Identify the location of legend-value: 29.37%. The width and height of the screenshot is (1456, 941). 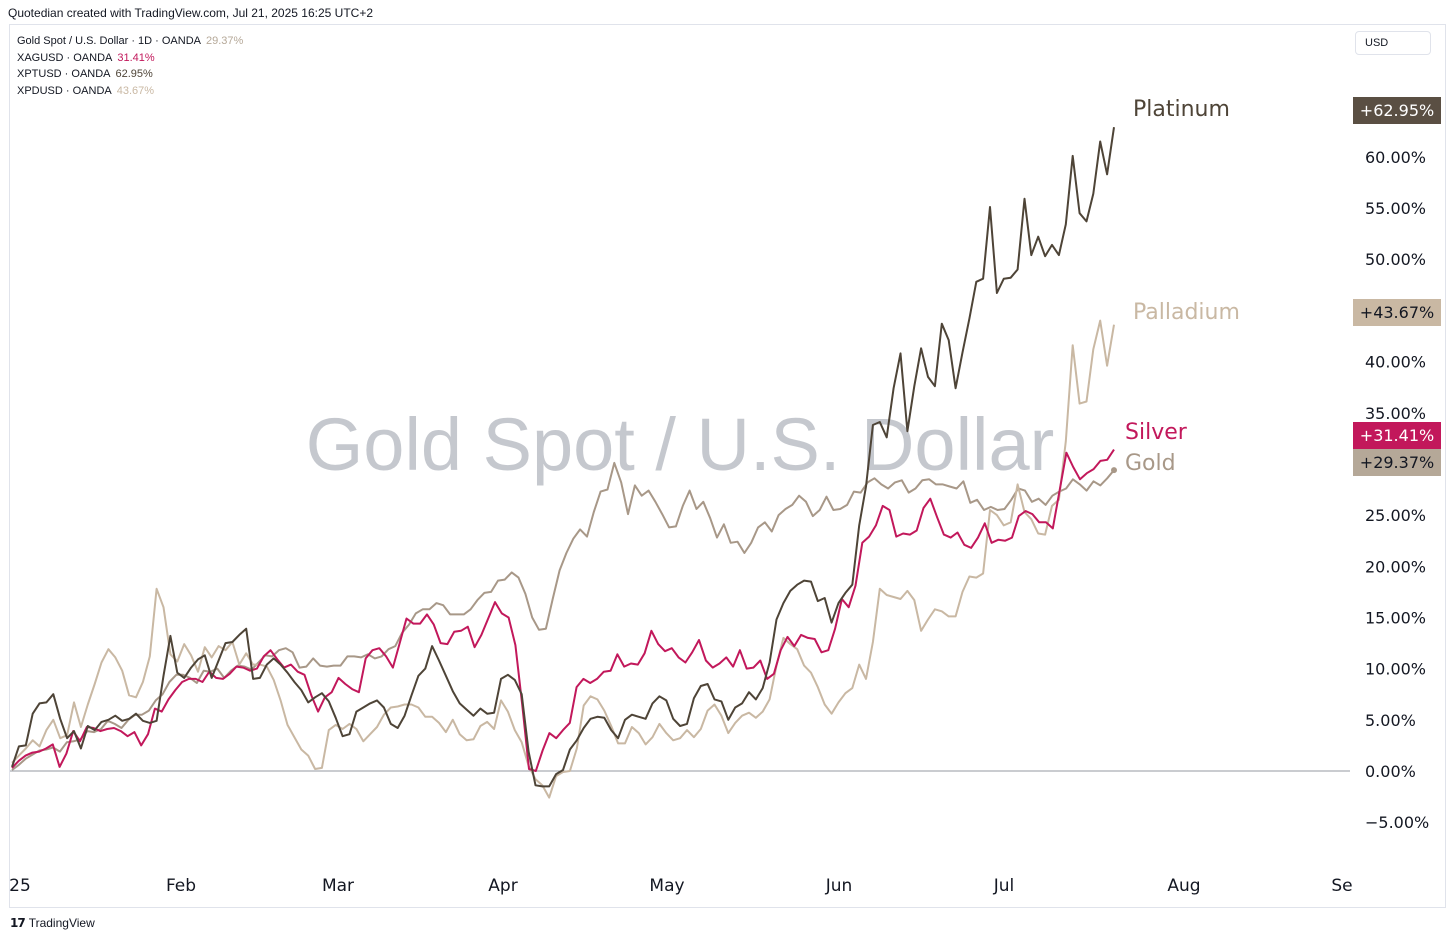
(225, 41).